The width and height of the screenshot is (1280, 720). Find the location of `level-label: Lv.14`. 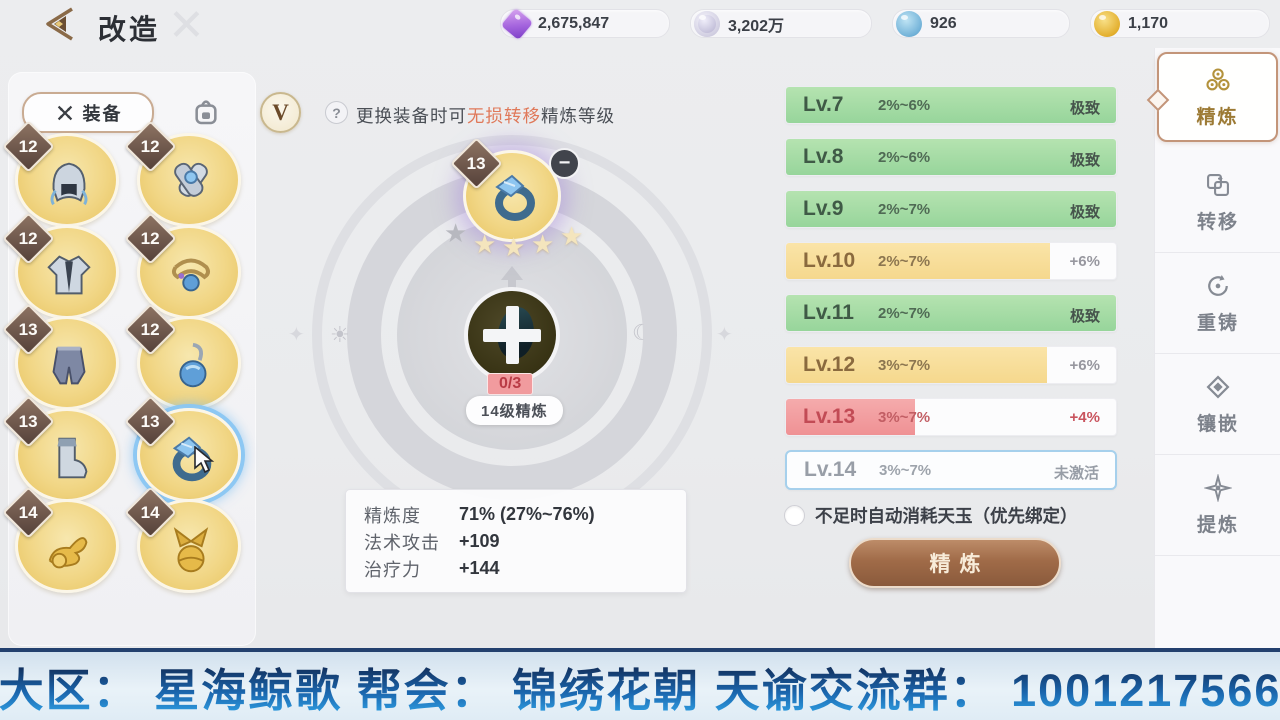

level-label: Lv.14 is located at coordinates (830, 469).